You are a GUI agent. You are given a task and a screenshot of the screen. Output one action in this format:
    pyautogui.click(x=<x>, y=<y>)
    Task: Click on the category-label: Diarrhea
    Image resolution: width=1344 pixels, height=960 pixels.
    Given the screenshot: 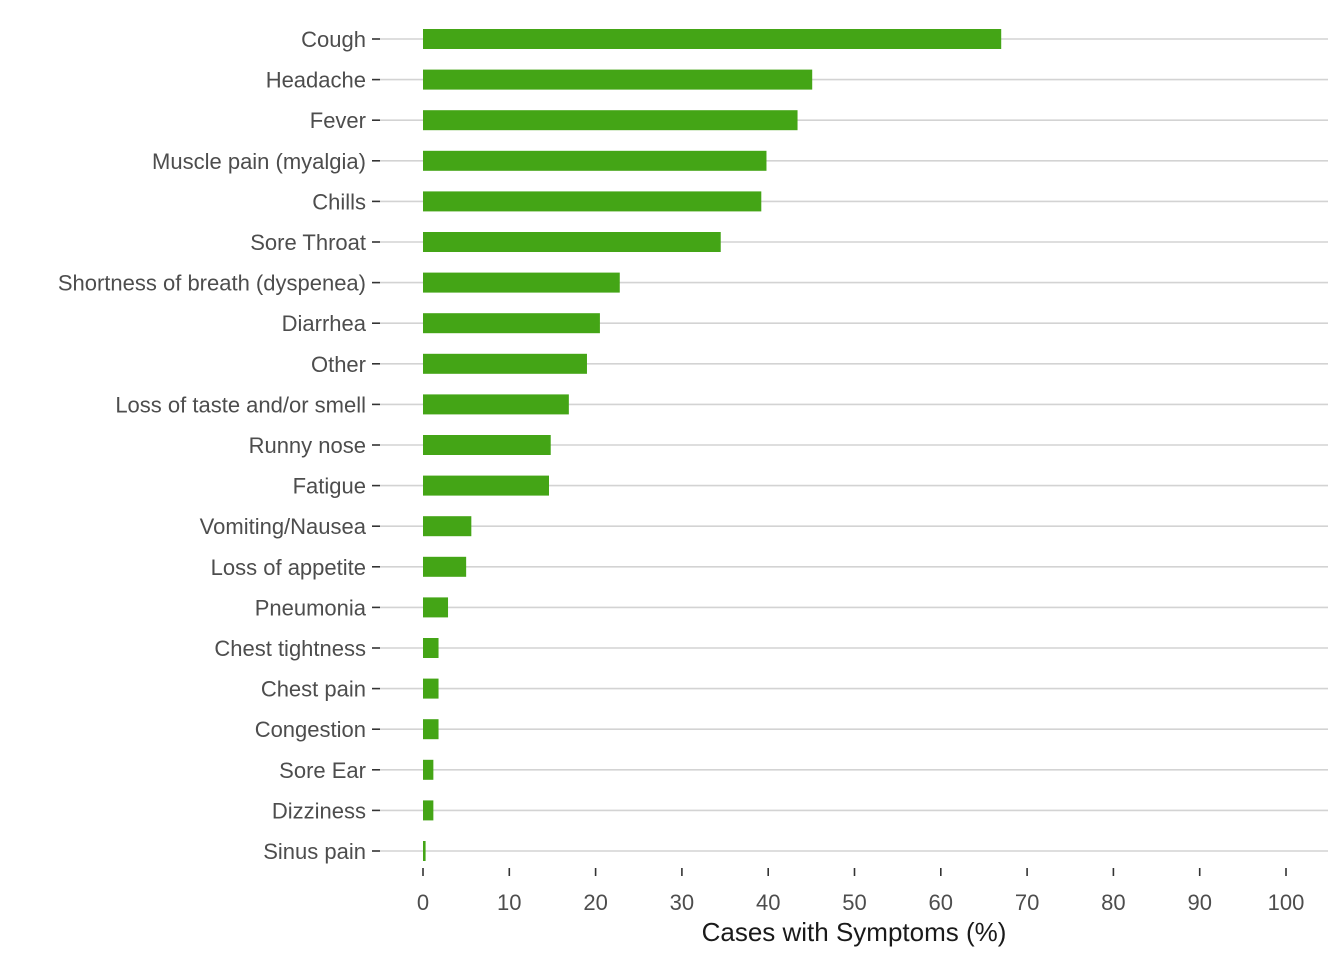 What is the action you would take?
    pyautogui.click(x=324, y=323)
    